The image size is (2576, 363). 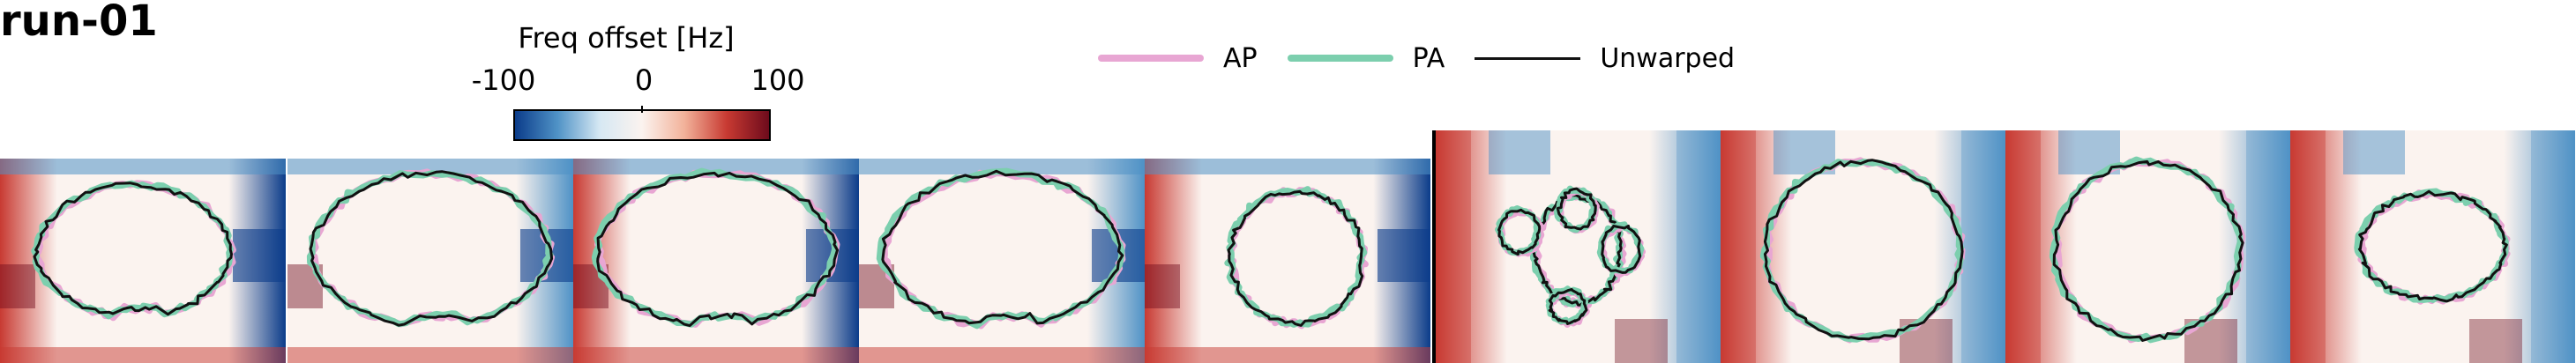 What do you see at coordinates (79, 23) in the screenshot?
I see `run-title: run-01` at bounding box center [79, 23].